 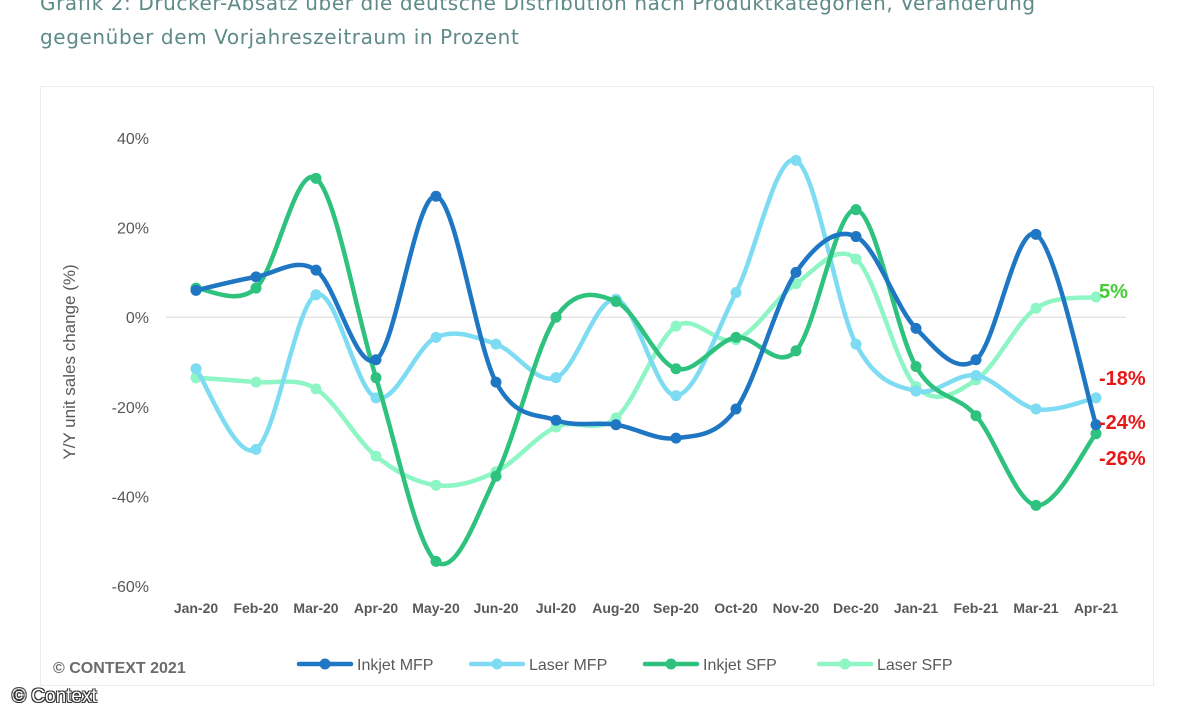 What do you see at coordinates (495, 608) in the screenshot?
I see `x-tick-label: Jun-20` at bounding box center [495, 608].